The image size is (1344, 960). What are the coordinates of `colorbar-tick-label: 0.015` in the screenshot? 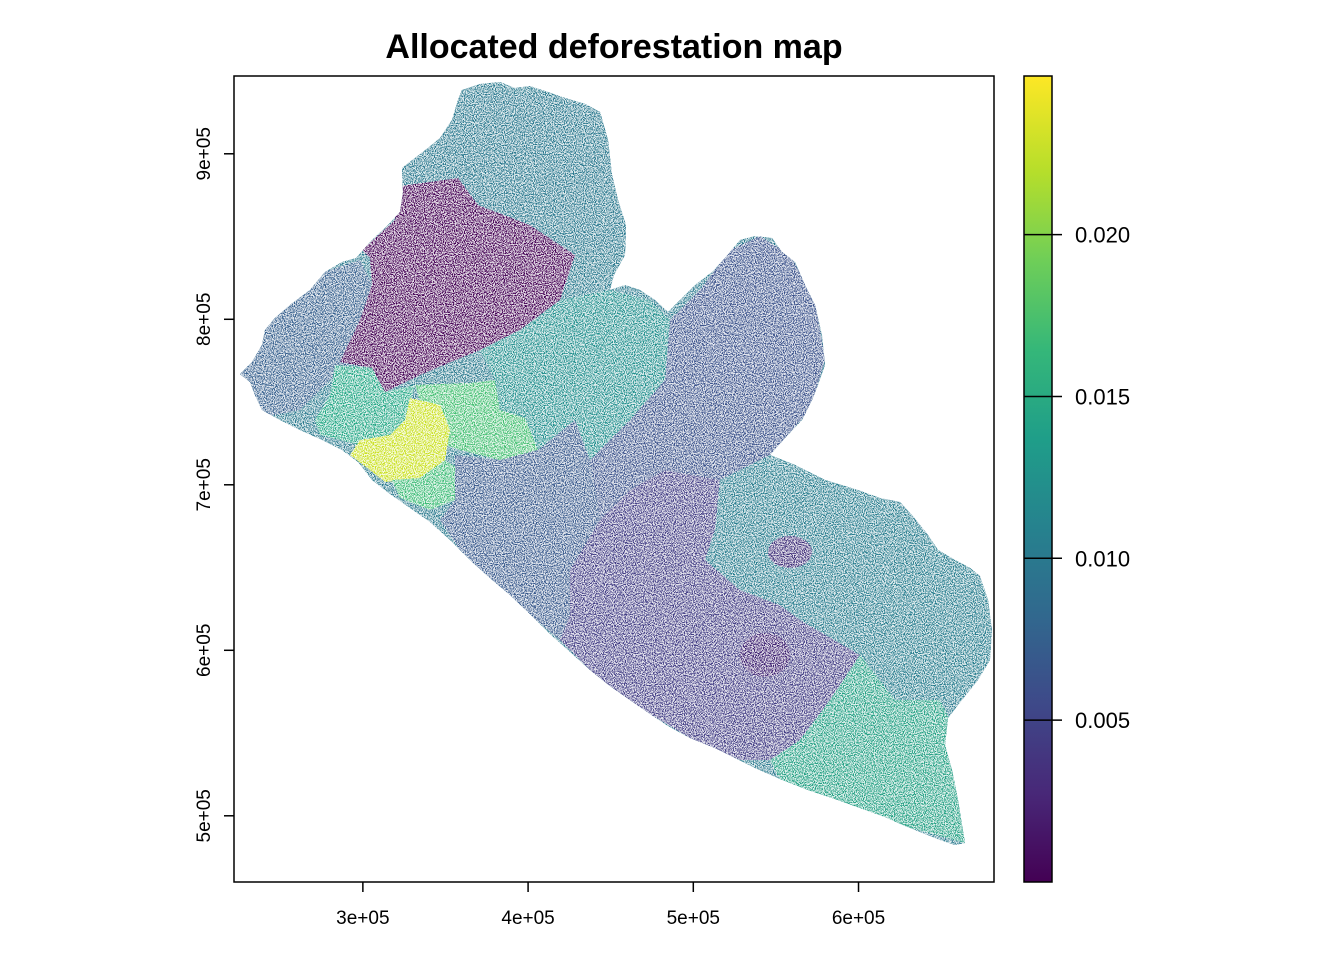 It's located at (1102, 396).